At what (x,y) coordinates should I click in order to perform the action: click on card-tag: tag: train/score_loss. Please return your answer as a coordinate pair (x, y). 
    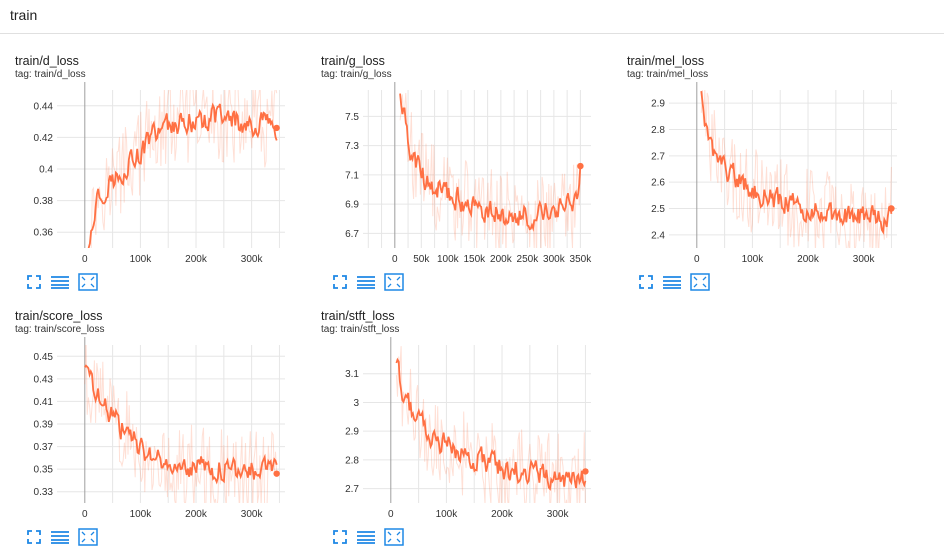
    Looking at the image, I should click on (60, 329).